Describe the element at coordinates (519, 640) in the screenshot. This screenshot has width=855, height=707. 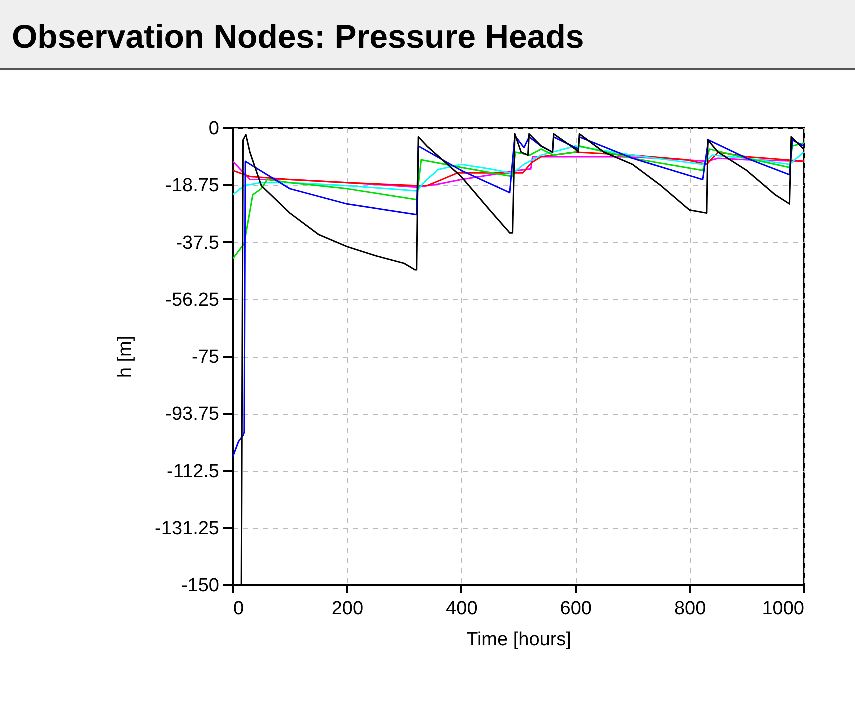
I see `x-axis-title: Time [hours]` at that location.